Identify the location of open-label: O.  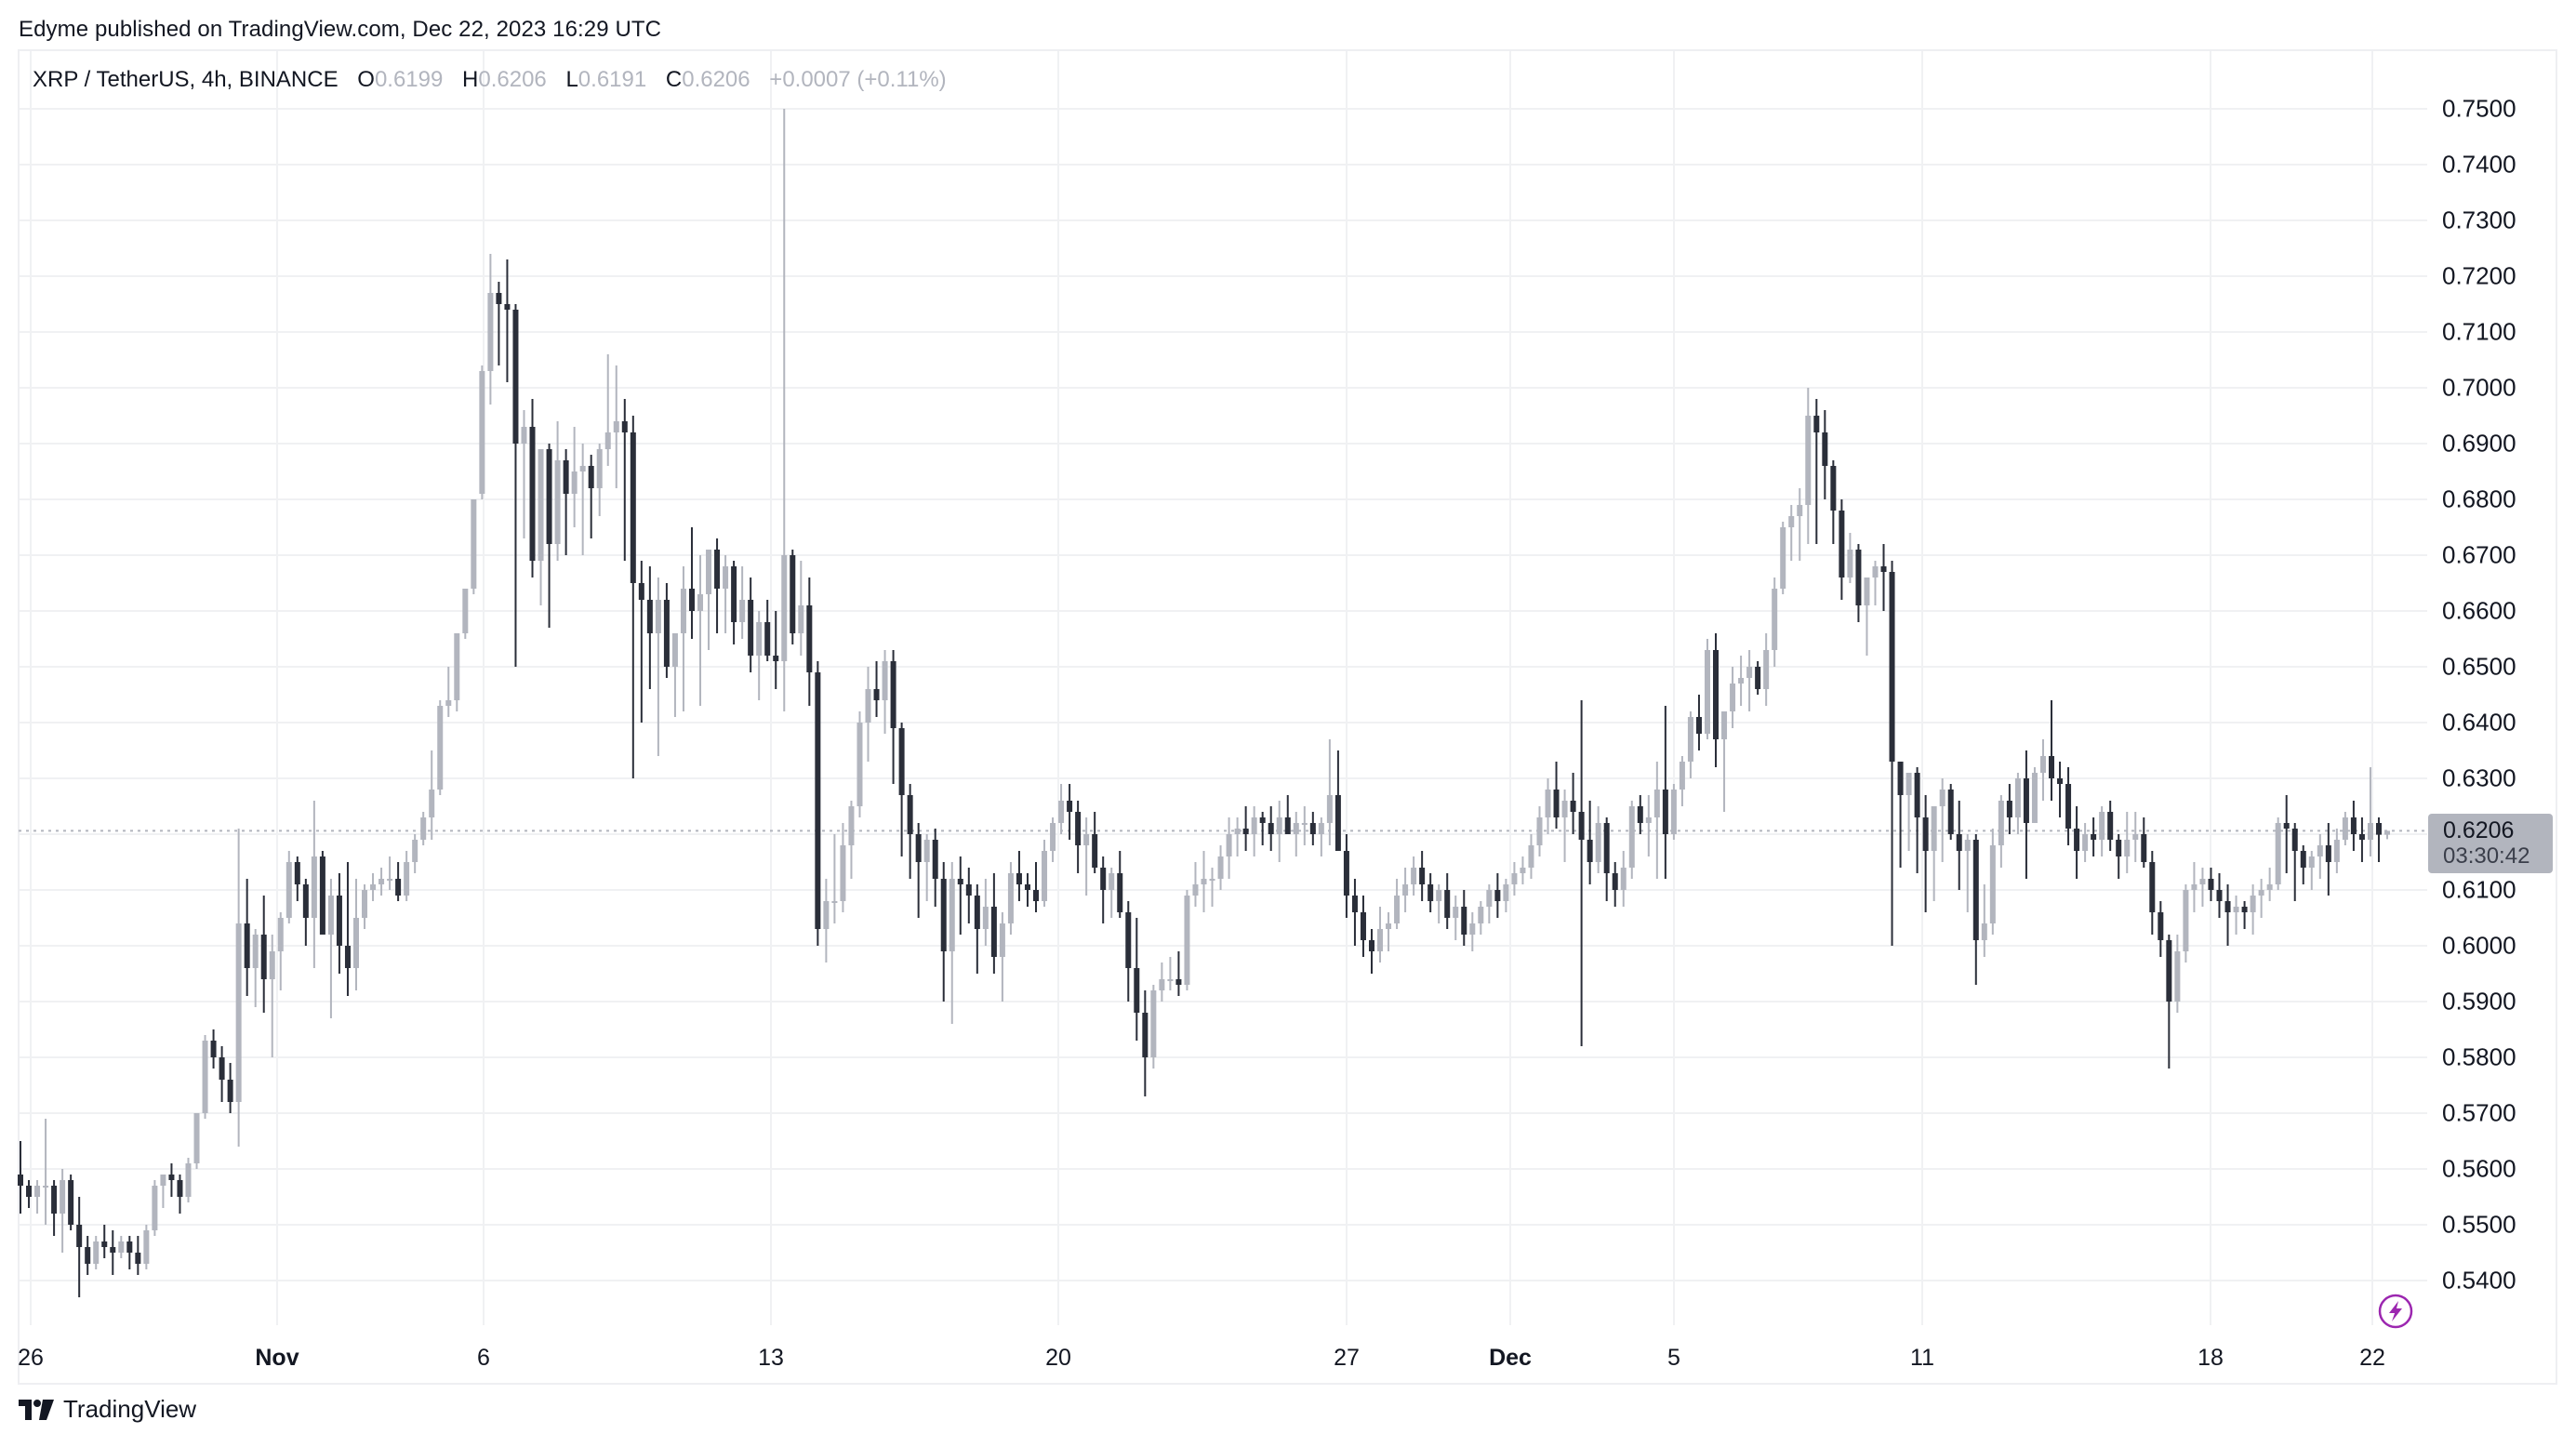
(366, 79).